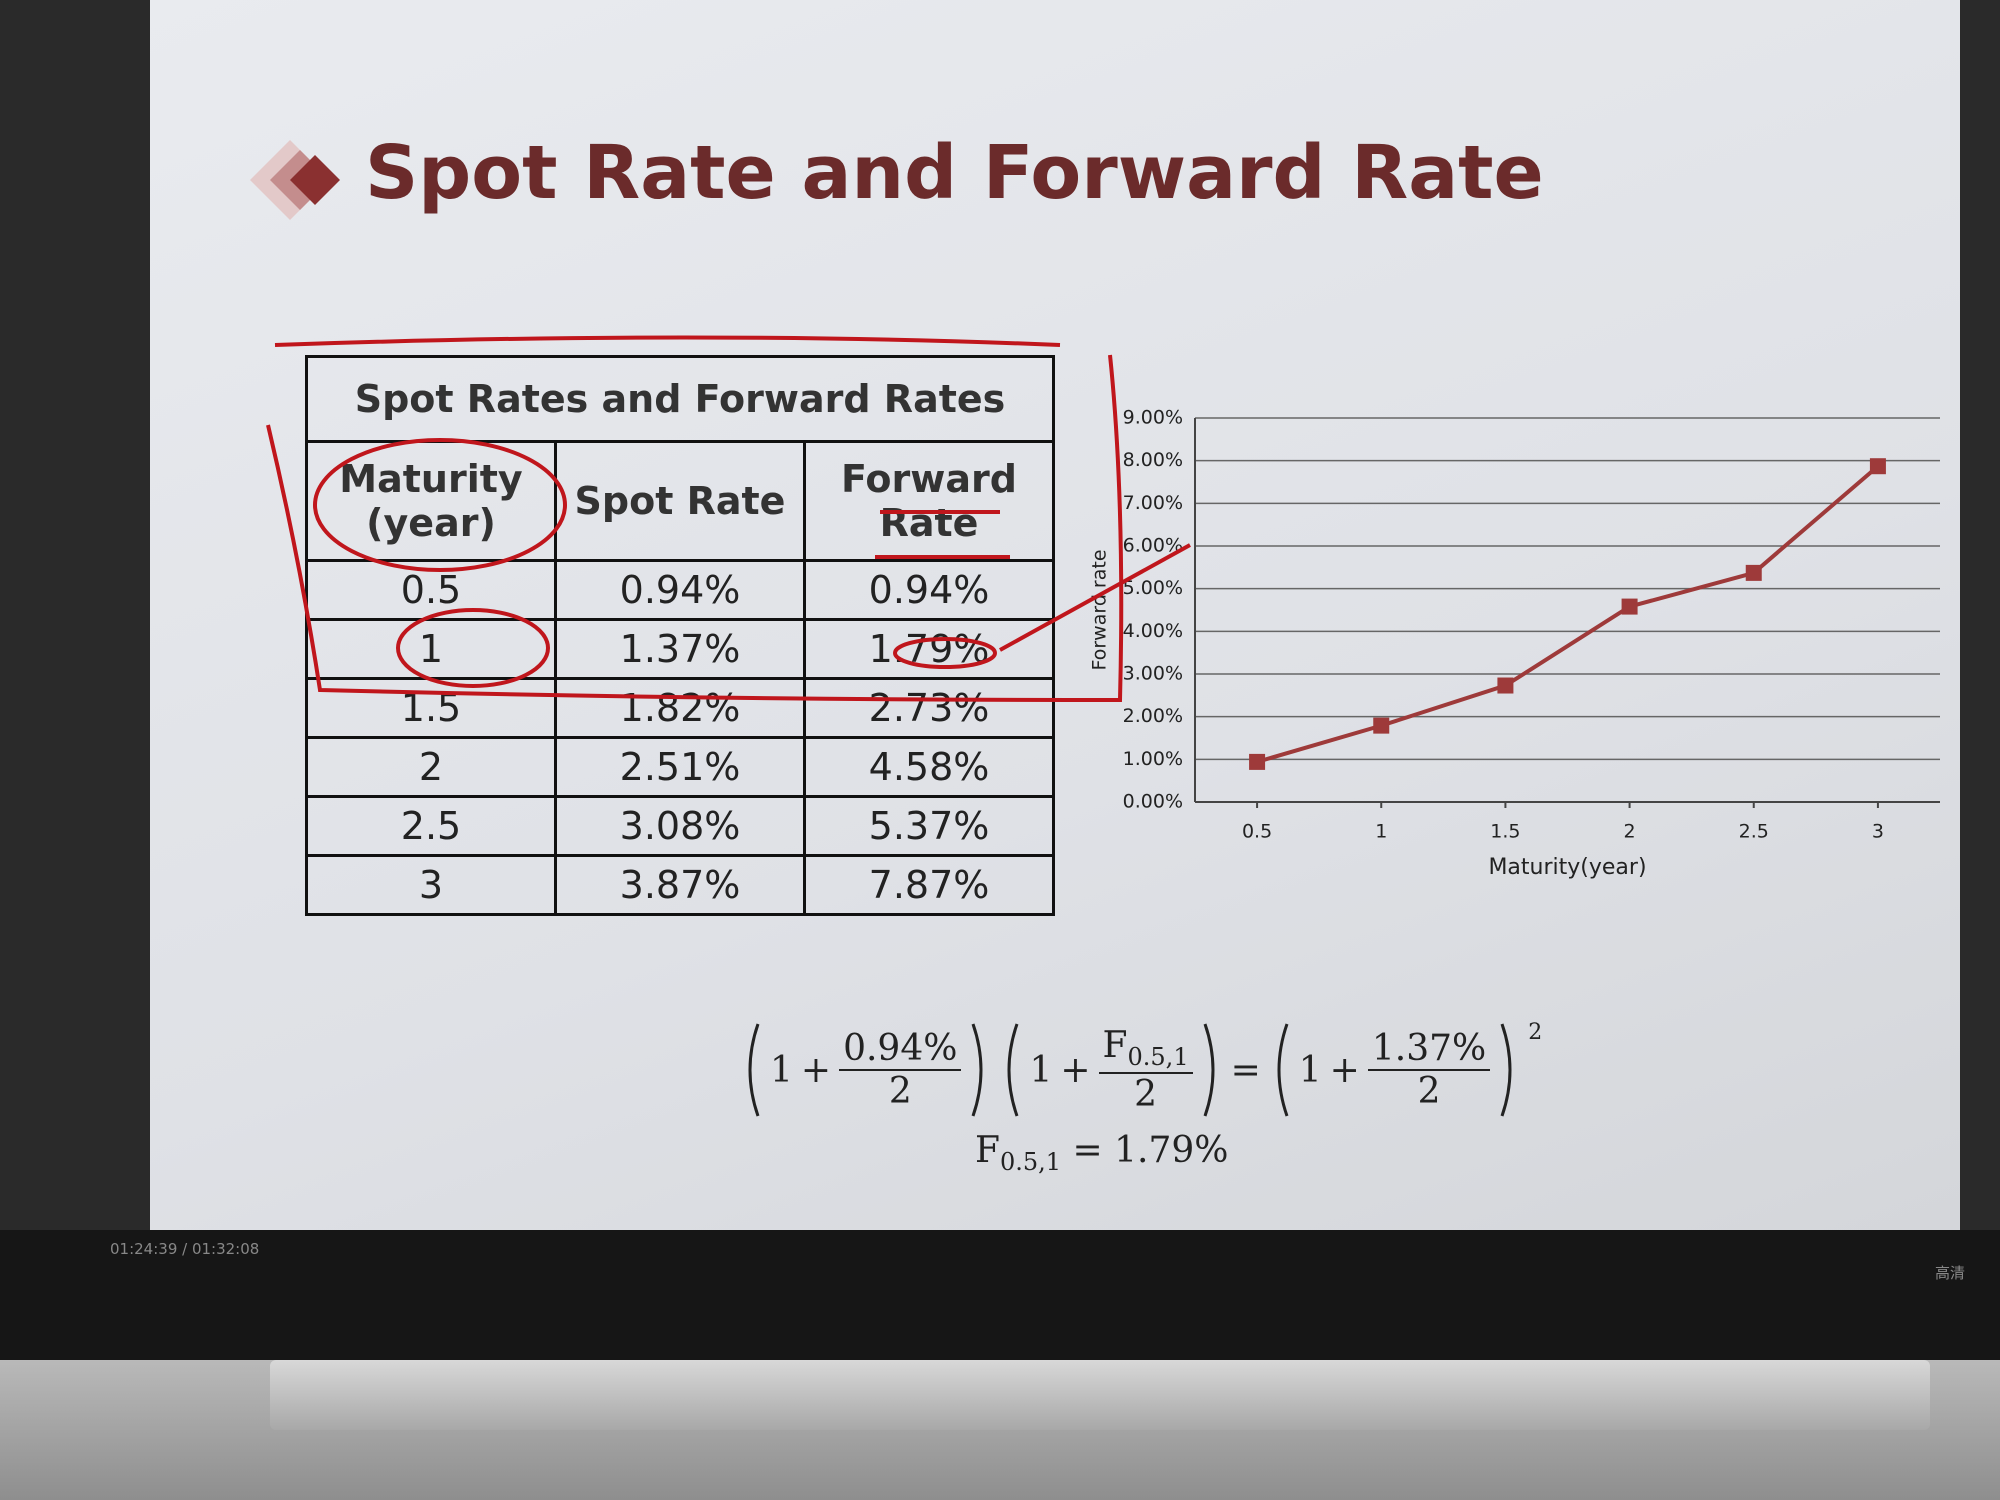 This screenshot has height=1500, width=2000. I want to click on table-cell: 3, so click(431, 885).